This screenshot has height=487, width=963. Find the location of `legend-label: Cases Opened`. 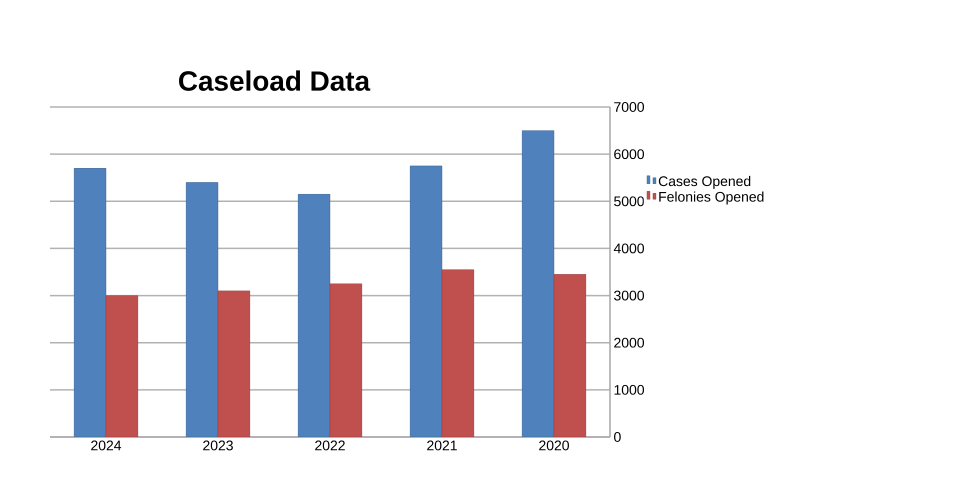

legend-label: Cases Opened is located at coordinates (704, 182).